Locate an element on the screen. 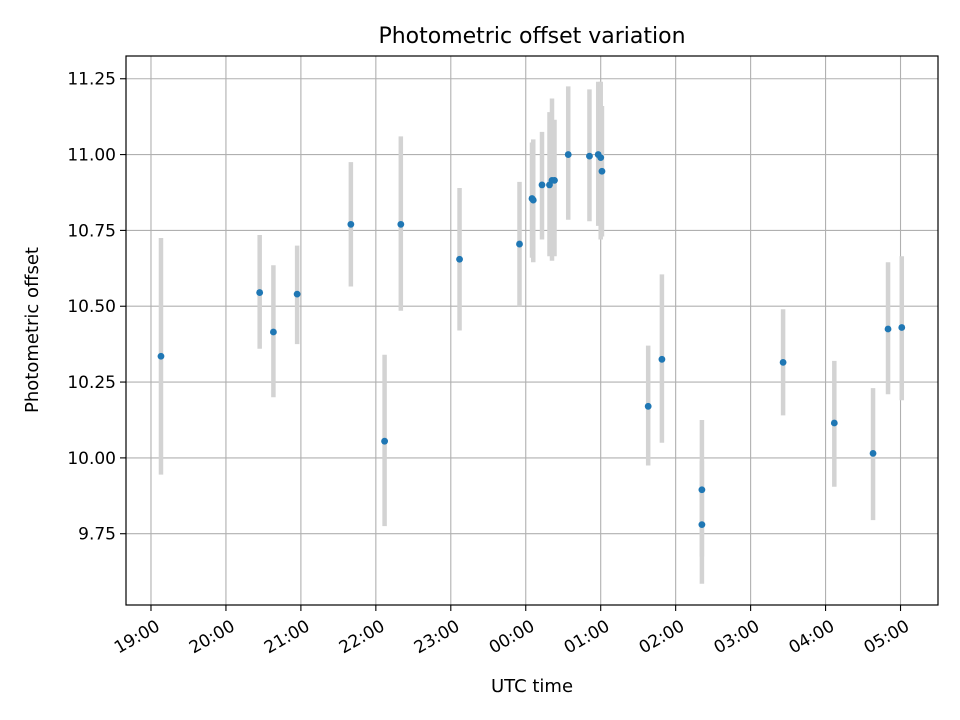 Image resolution: width=960 pixels, height=720 pixels. x-tick-label: 04:00 is located at coordinates (812, 637).